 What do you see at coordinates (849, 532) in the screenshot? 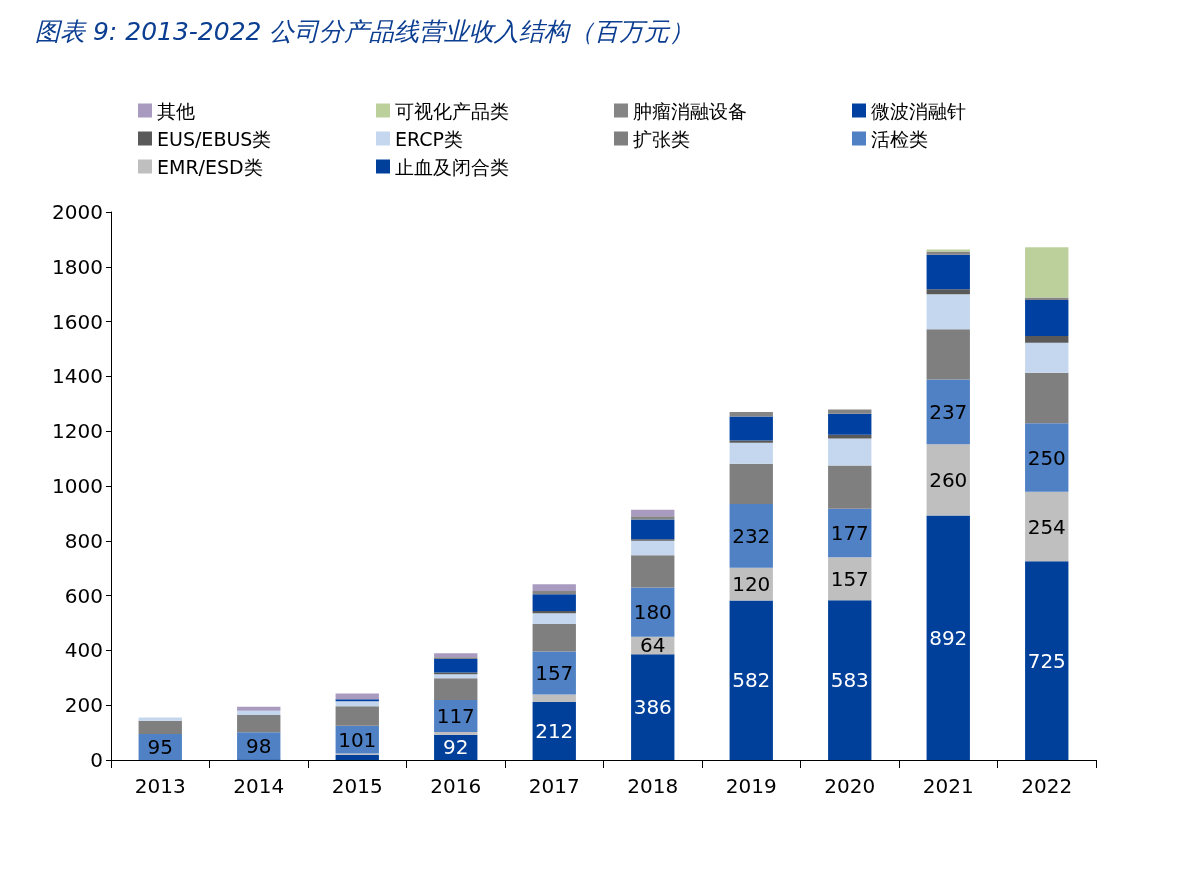
I see `data-label: 177` at bounding box center [849, 532].